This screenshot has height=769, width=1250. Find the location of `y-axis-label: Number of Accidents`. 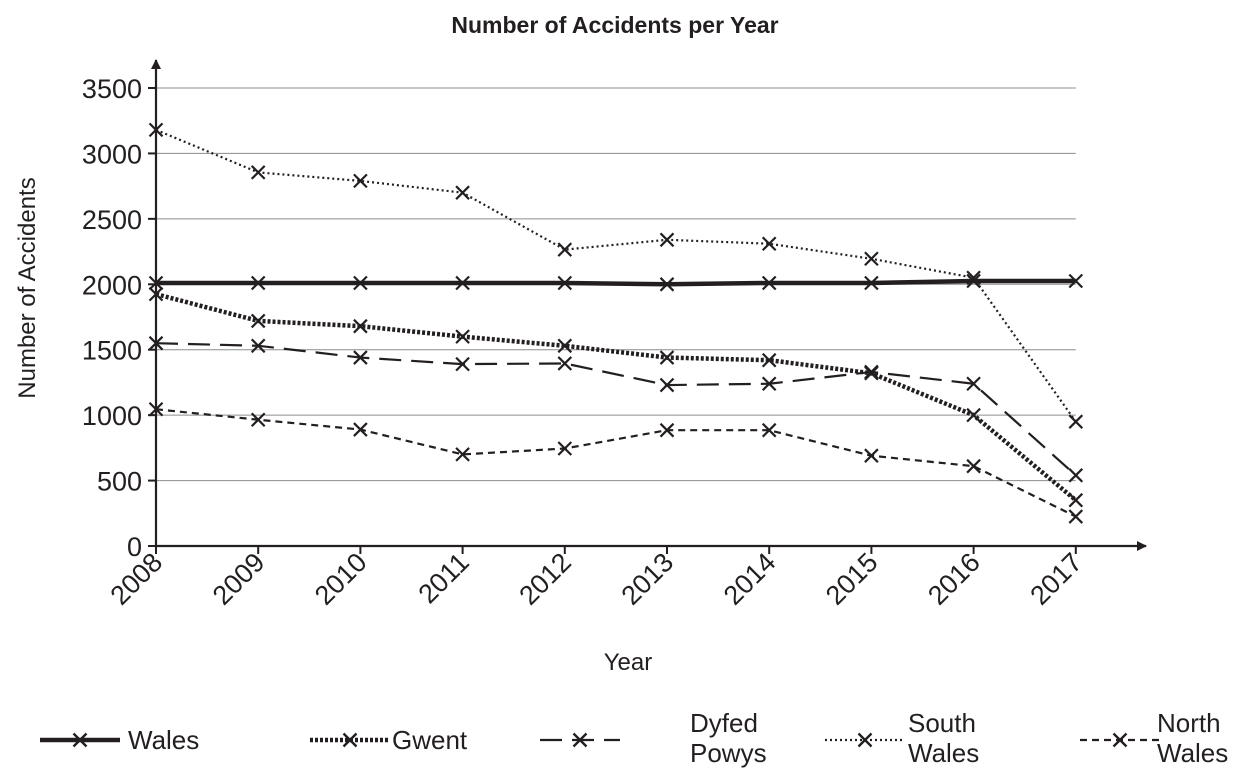

y-axis-label: Number of Accidents is located at coordinates (27, 287).